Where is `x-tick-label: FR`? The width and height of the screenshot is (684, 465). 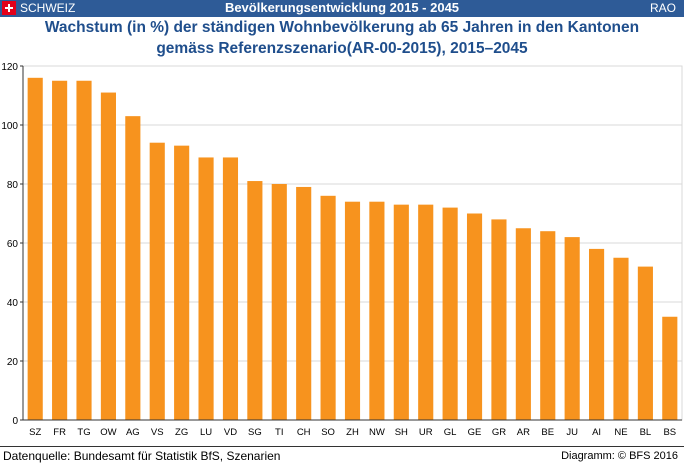 x-tick-label: FR is located at coordinates (59, 432).